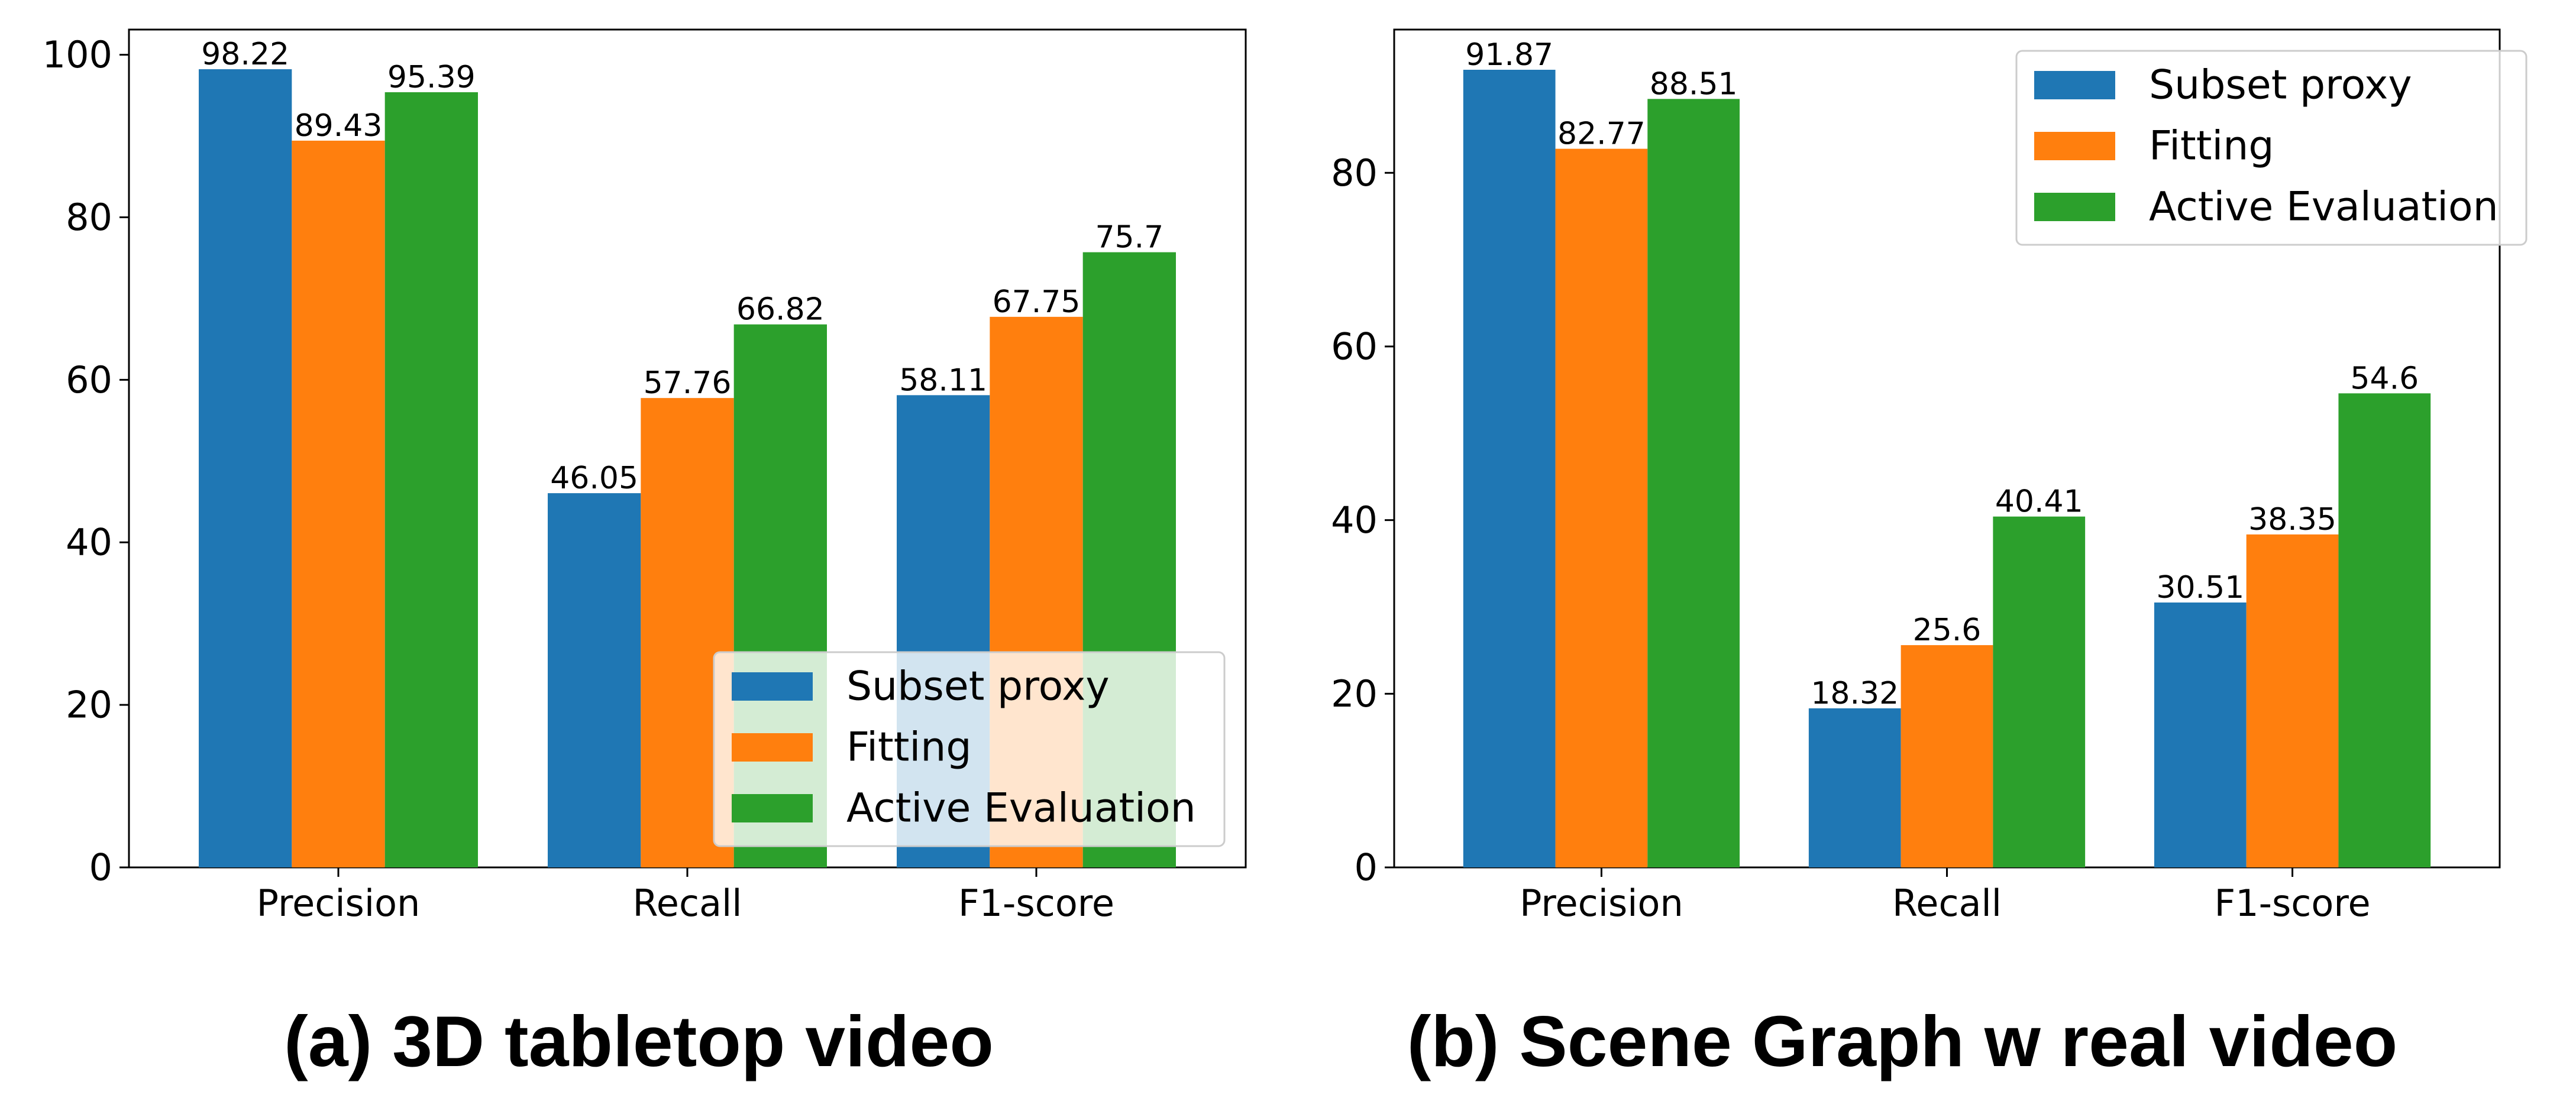 The image size is (2576, 1098). Describe the element at coordinates (2384, 379) in the screenshot. I see `data-label: 54.6` at that location.